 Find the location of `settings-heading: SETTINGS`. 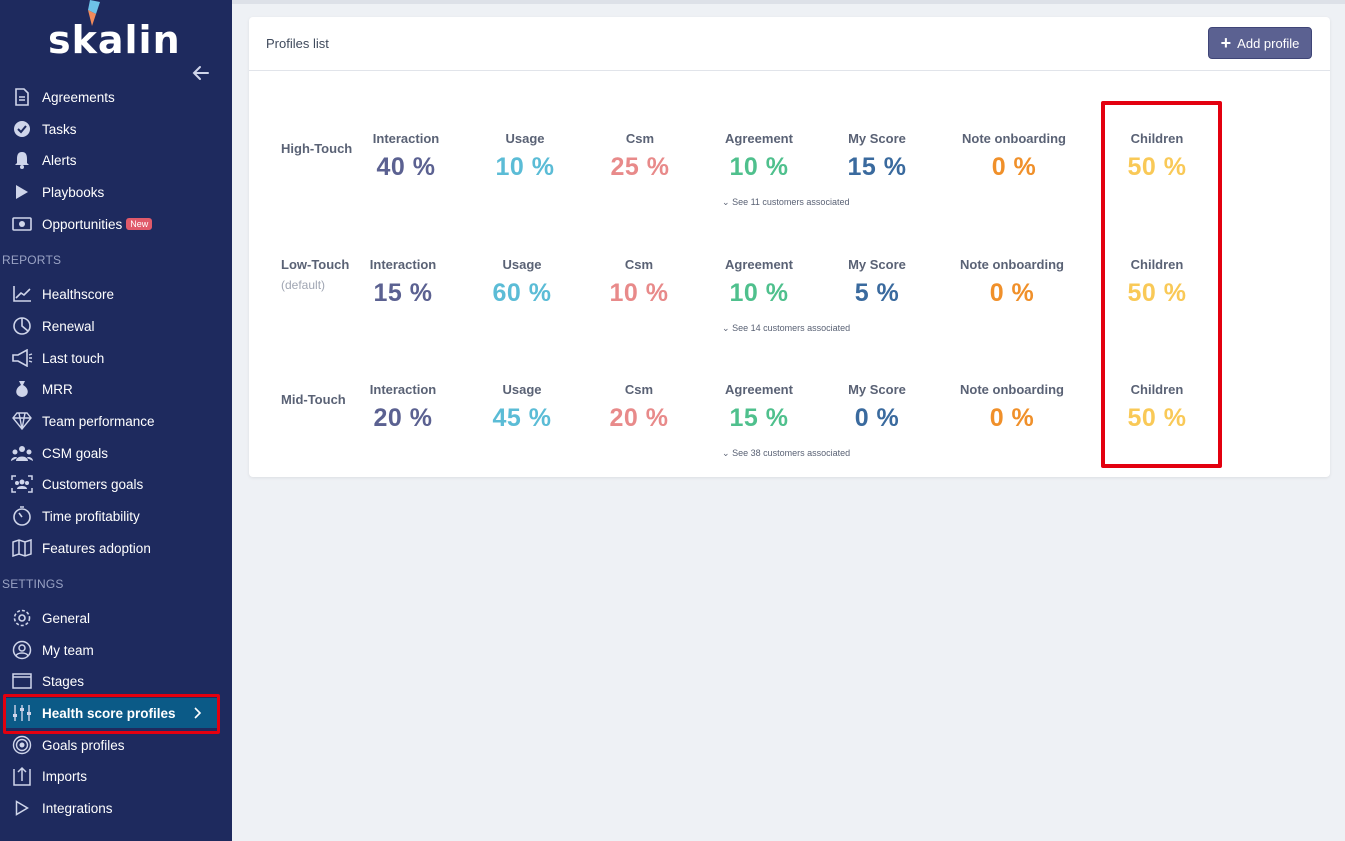

settings-heading: SETTINGS is located at coordinates (33, 584).